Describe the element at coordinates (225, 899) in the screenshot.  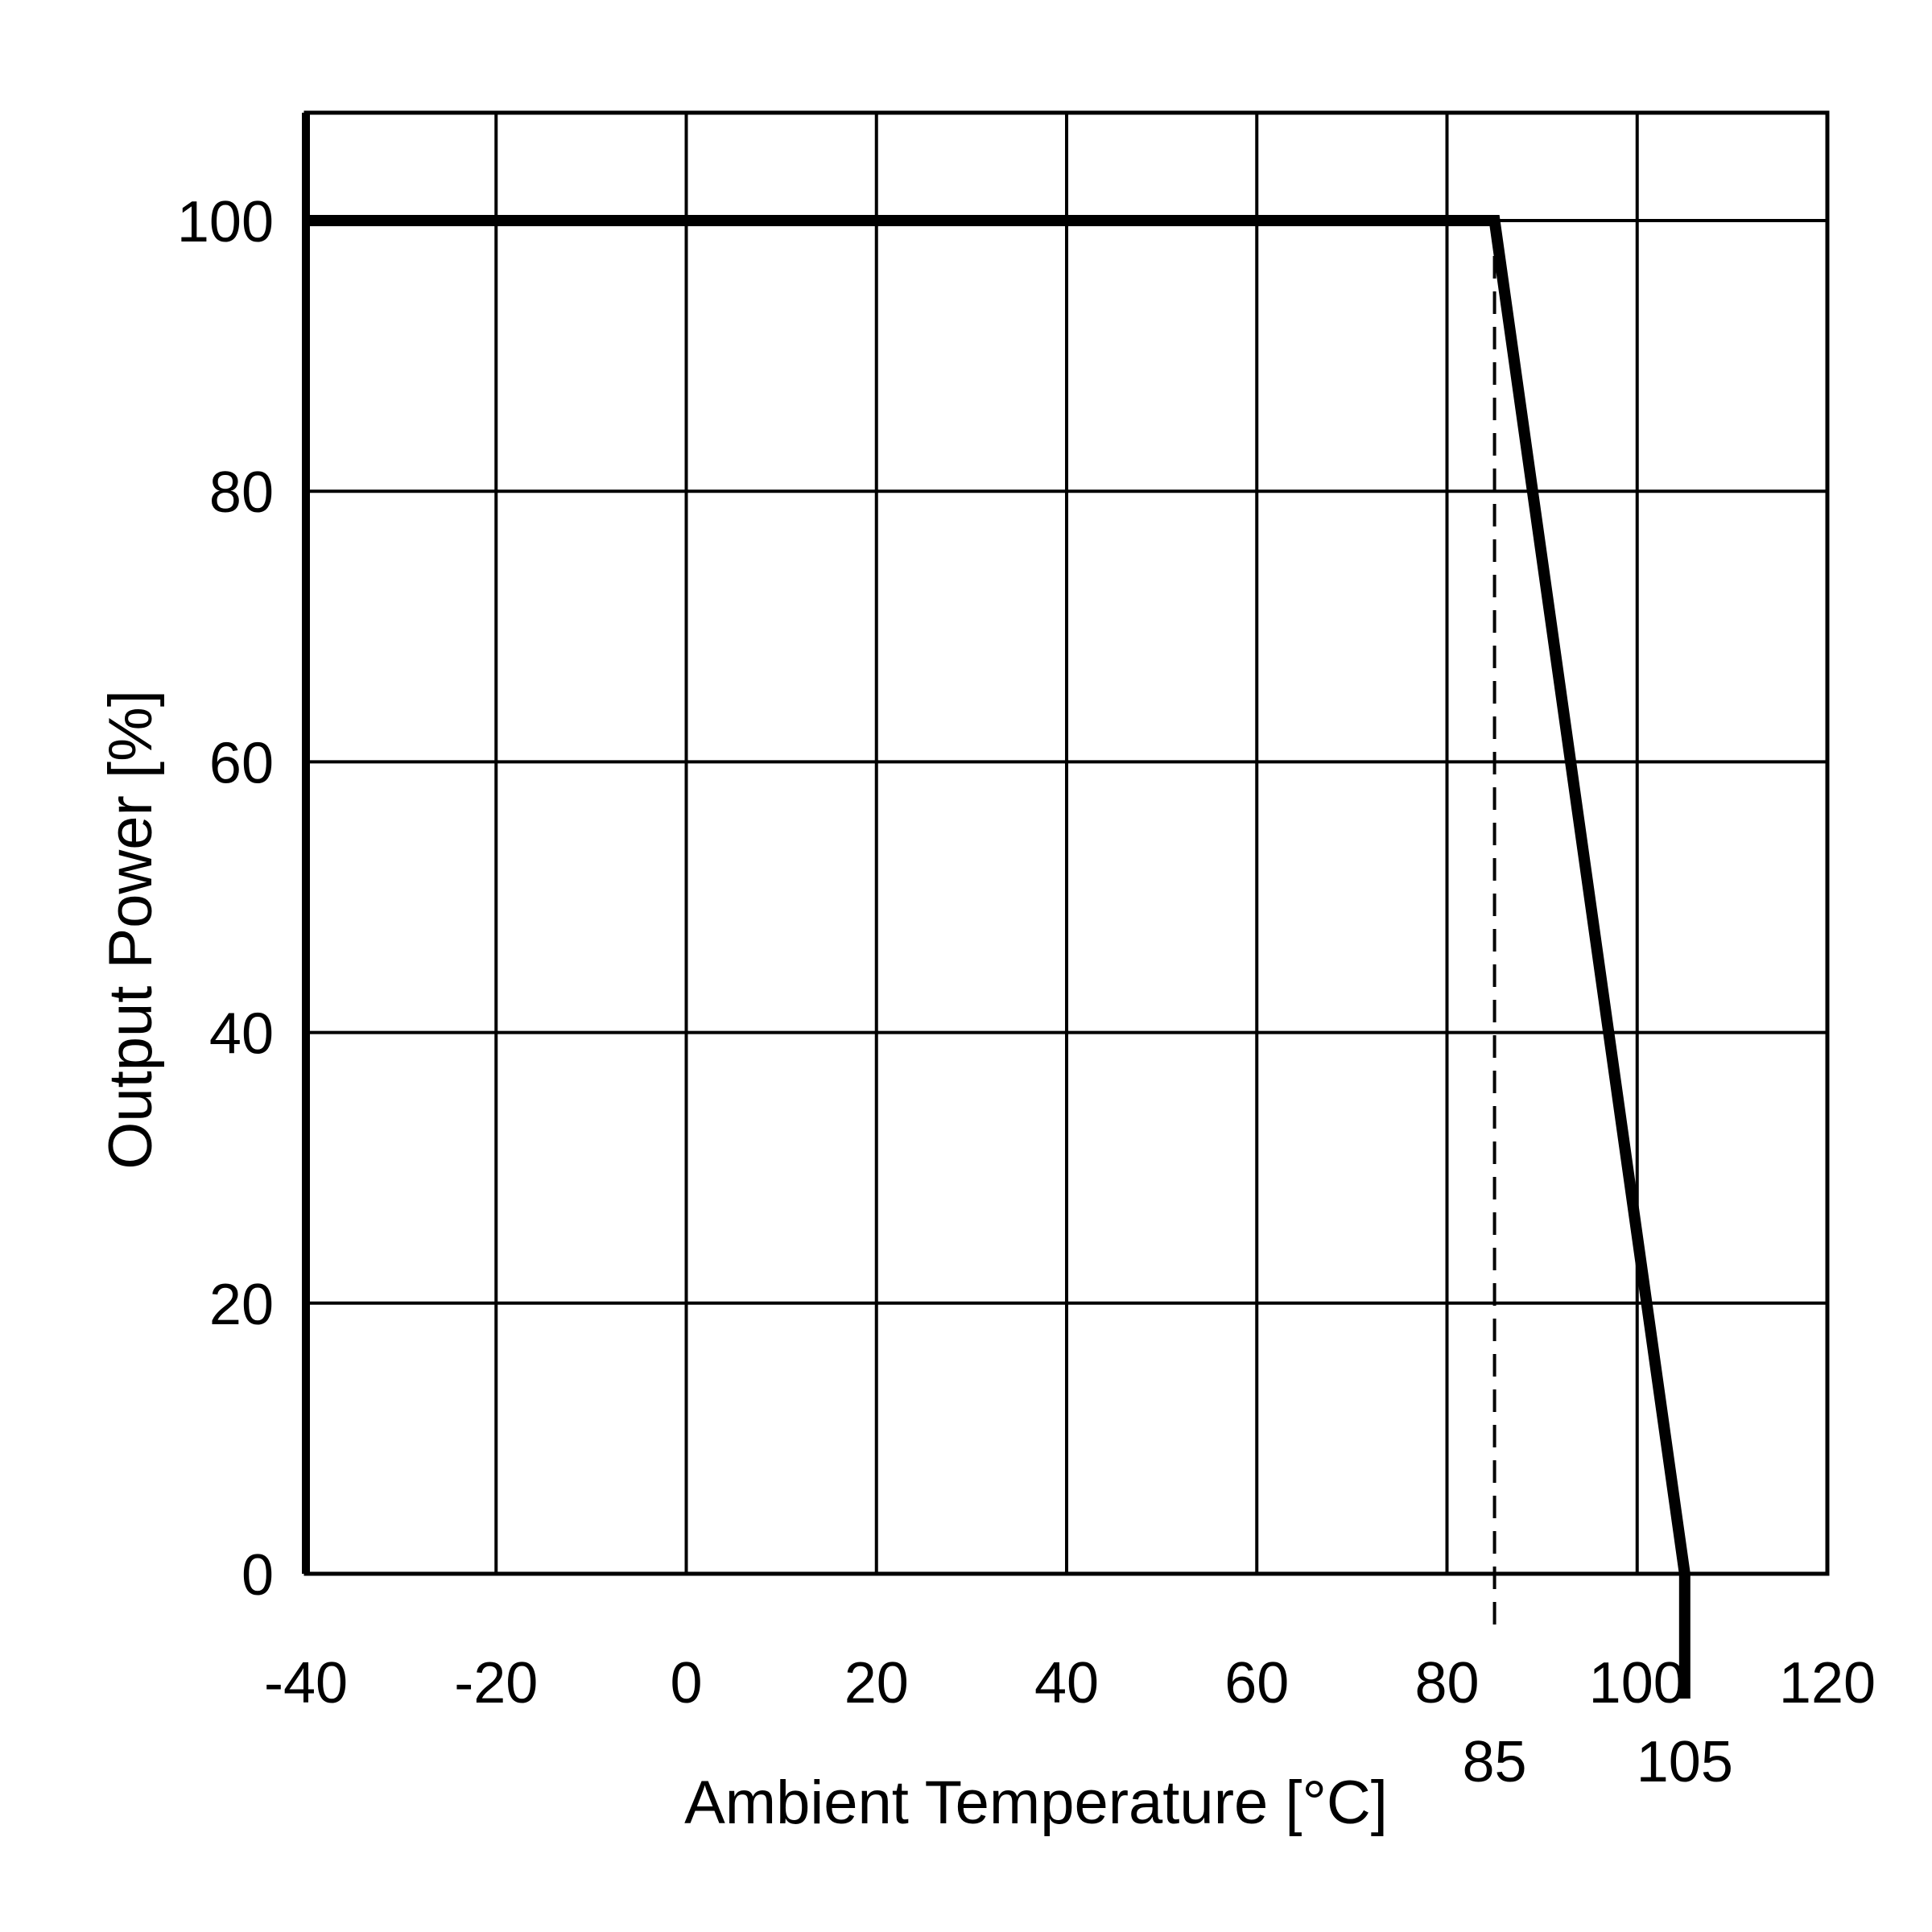
I see `y-tick-labels: 0 20 40 60 80 100` at that location.